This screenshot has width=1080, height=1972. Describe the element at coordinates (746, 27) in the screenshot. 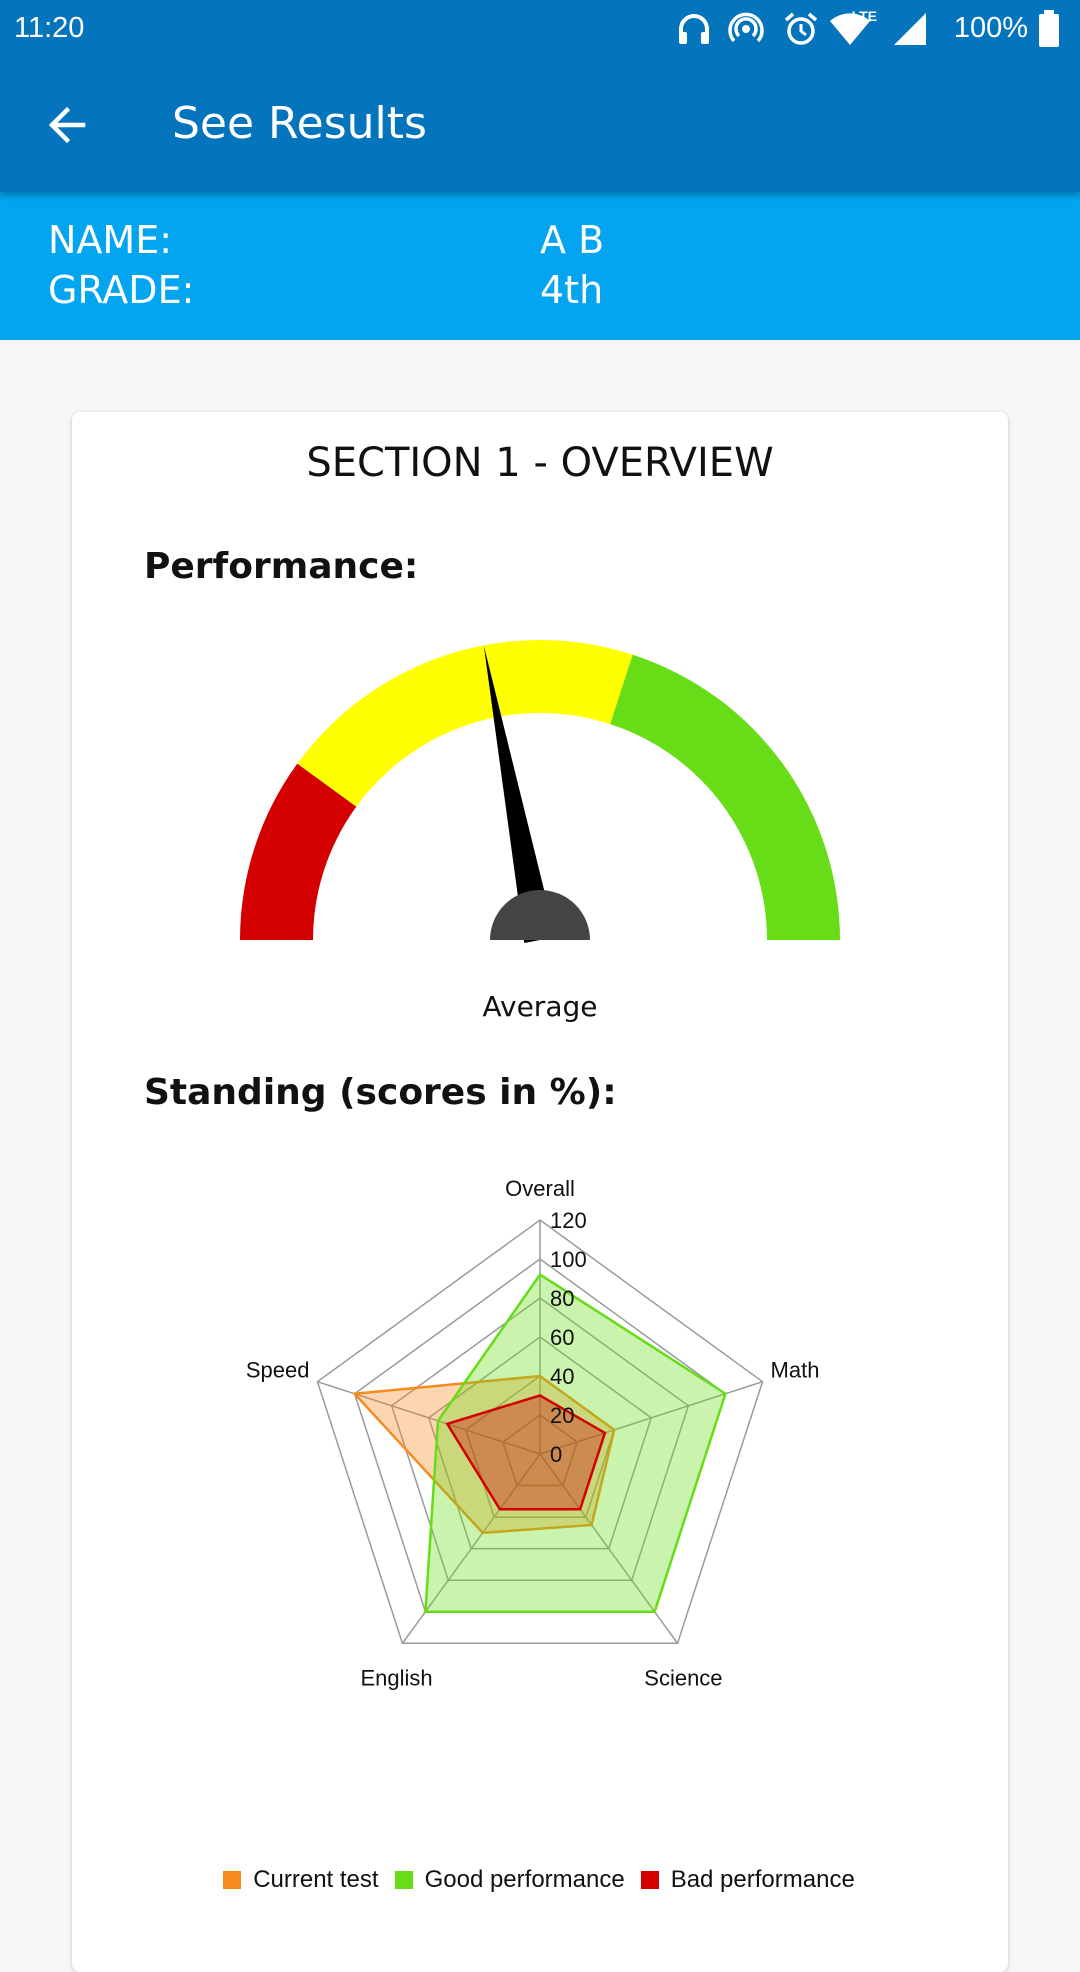

I see `hotspot-icon` at that location.